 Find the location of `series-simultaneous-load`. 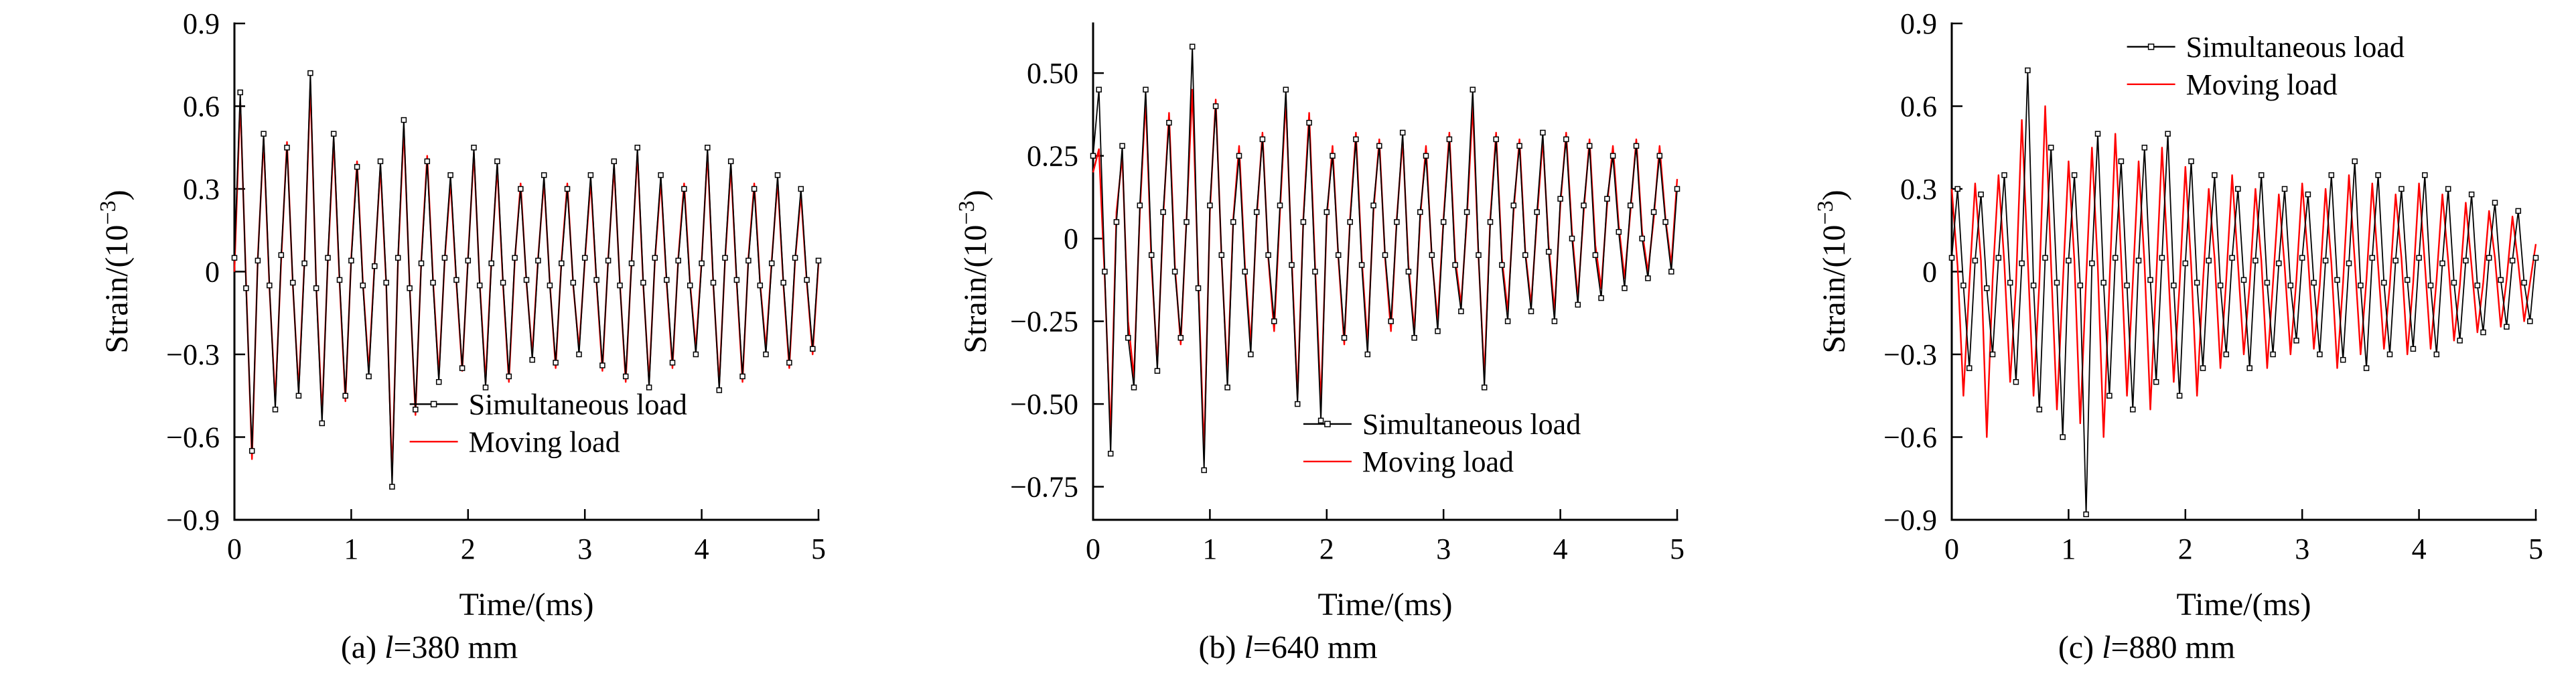

series-simultaneous-load is located at coordinates (526, 280).